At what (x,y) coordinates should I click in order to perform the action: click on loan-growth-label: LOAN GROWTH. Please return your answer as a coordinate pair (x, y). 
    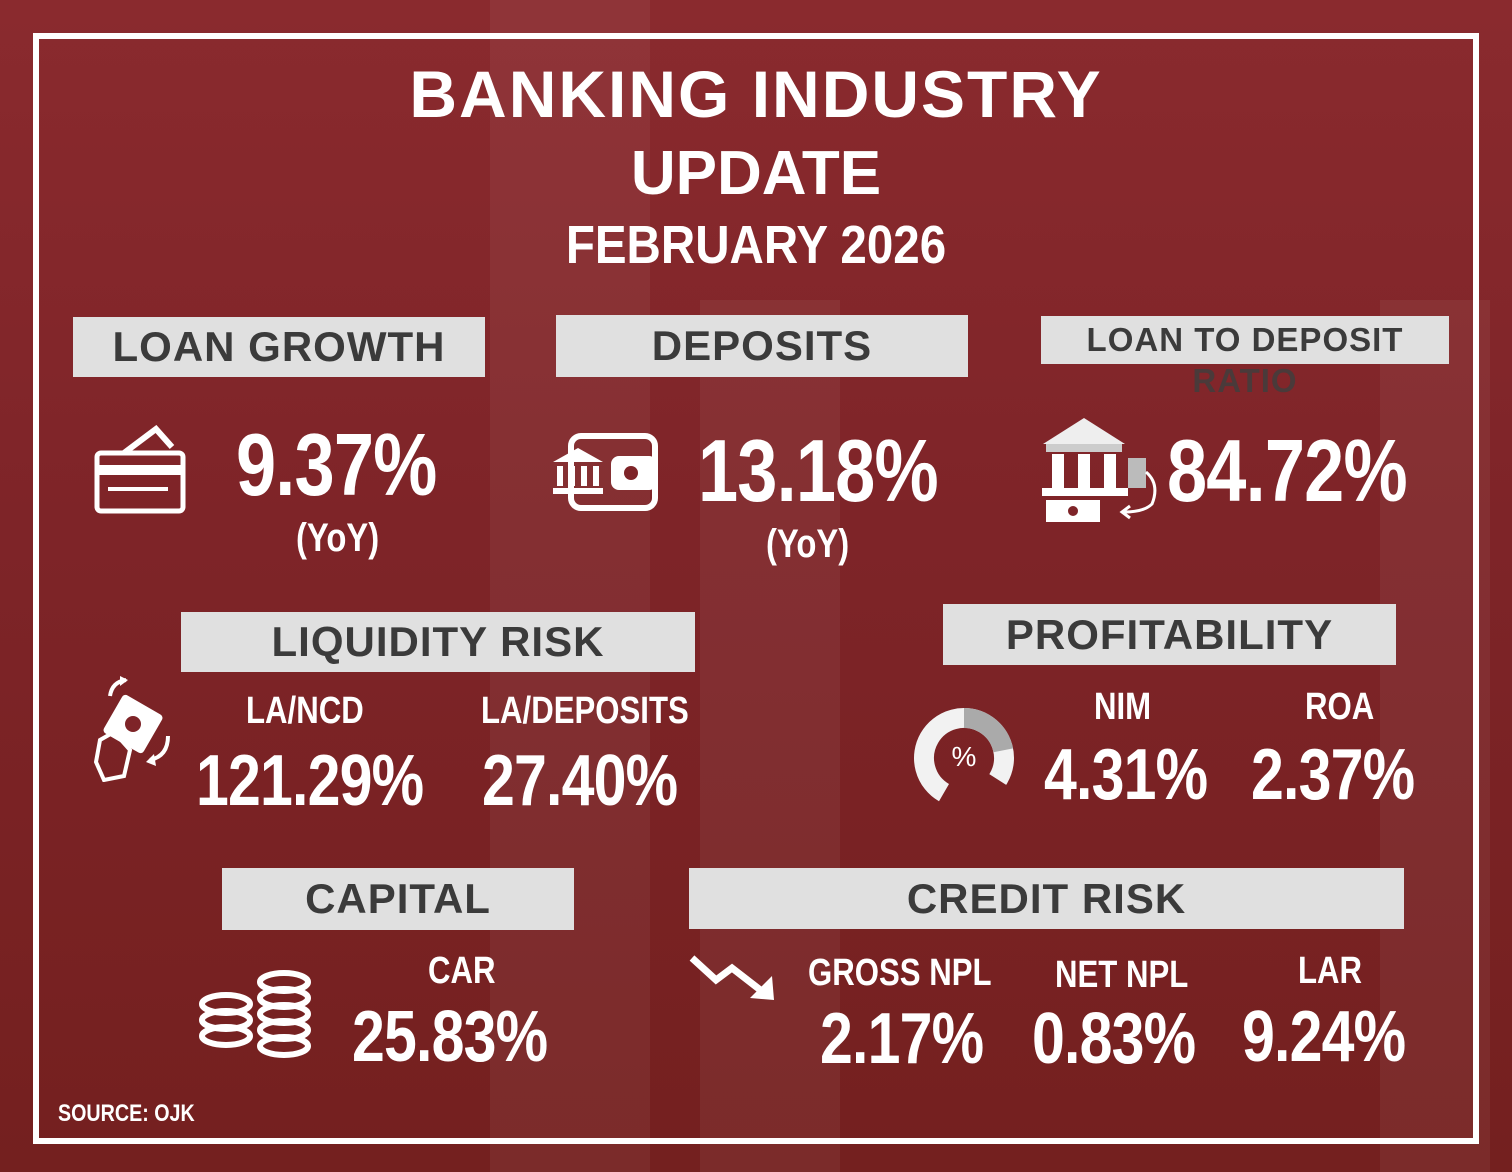
    Looking at the image, I should click on (279, 347).